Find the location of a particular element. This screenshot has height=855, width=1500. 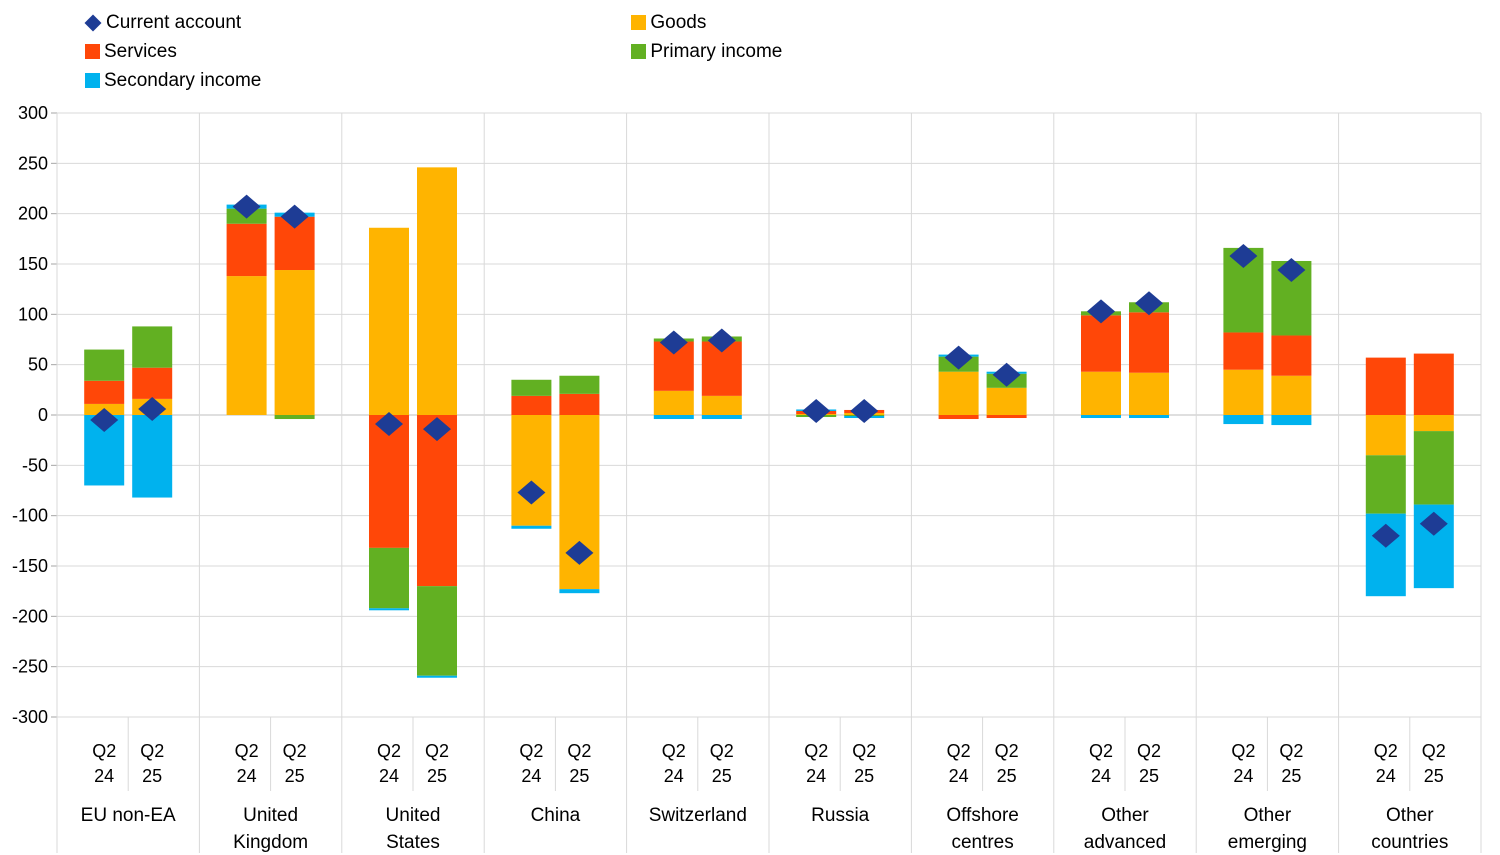

group-label: countries is located at coordinates (1409, 842).